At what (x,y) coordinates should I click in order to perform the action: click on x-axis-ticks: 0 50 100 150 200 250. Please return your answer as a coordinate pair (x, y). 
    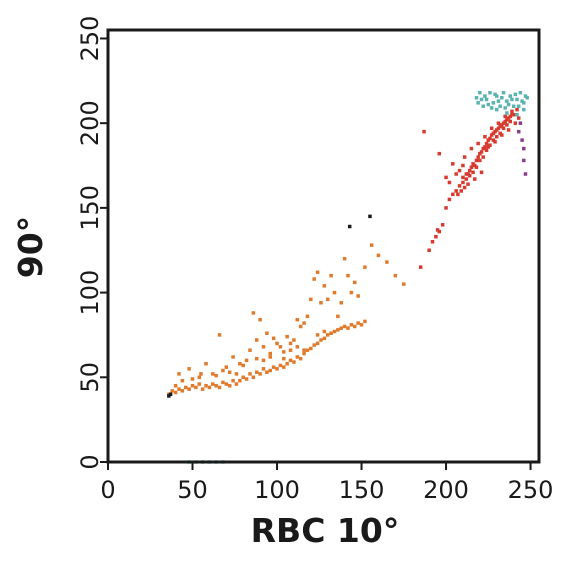
    Looking at the image, I should click on (326, 483).